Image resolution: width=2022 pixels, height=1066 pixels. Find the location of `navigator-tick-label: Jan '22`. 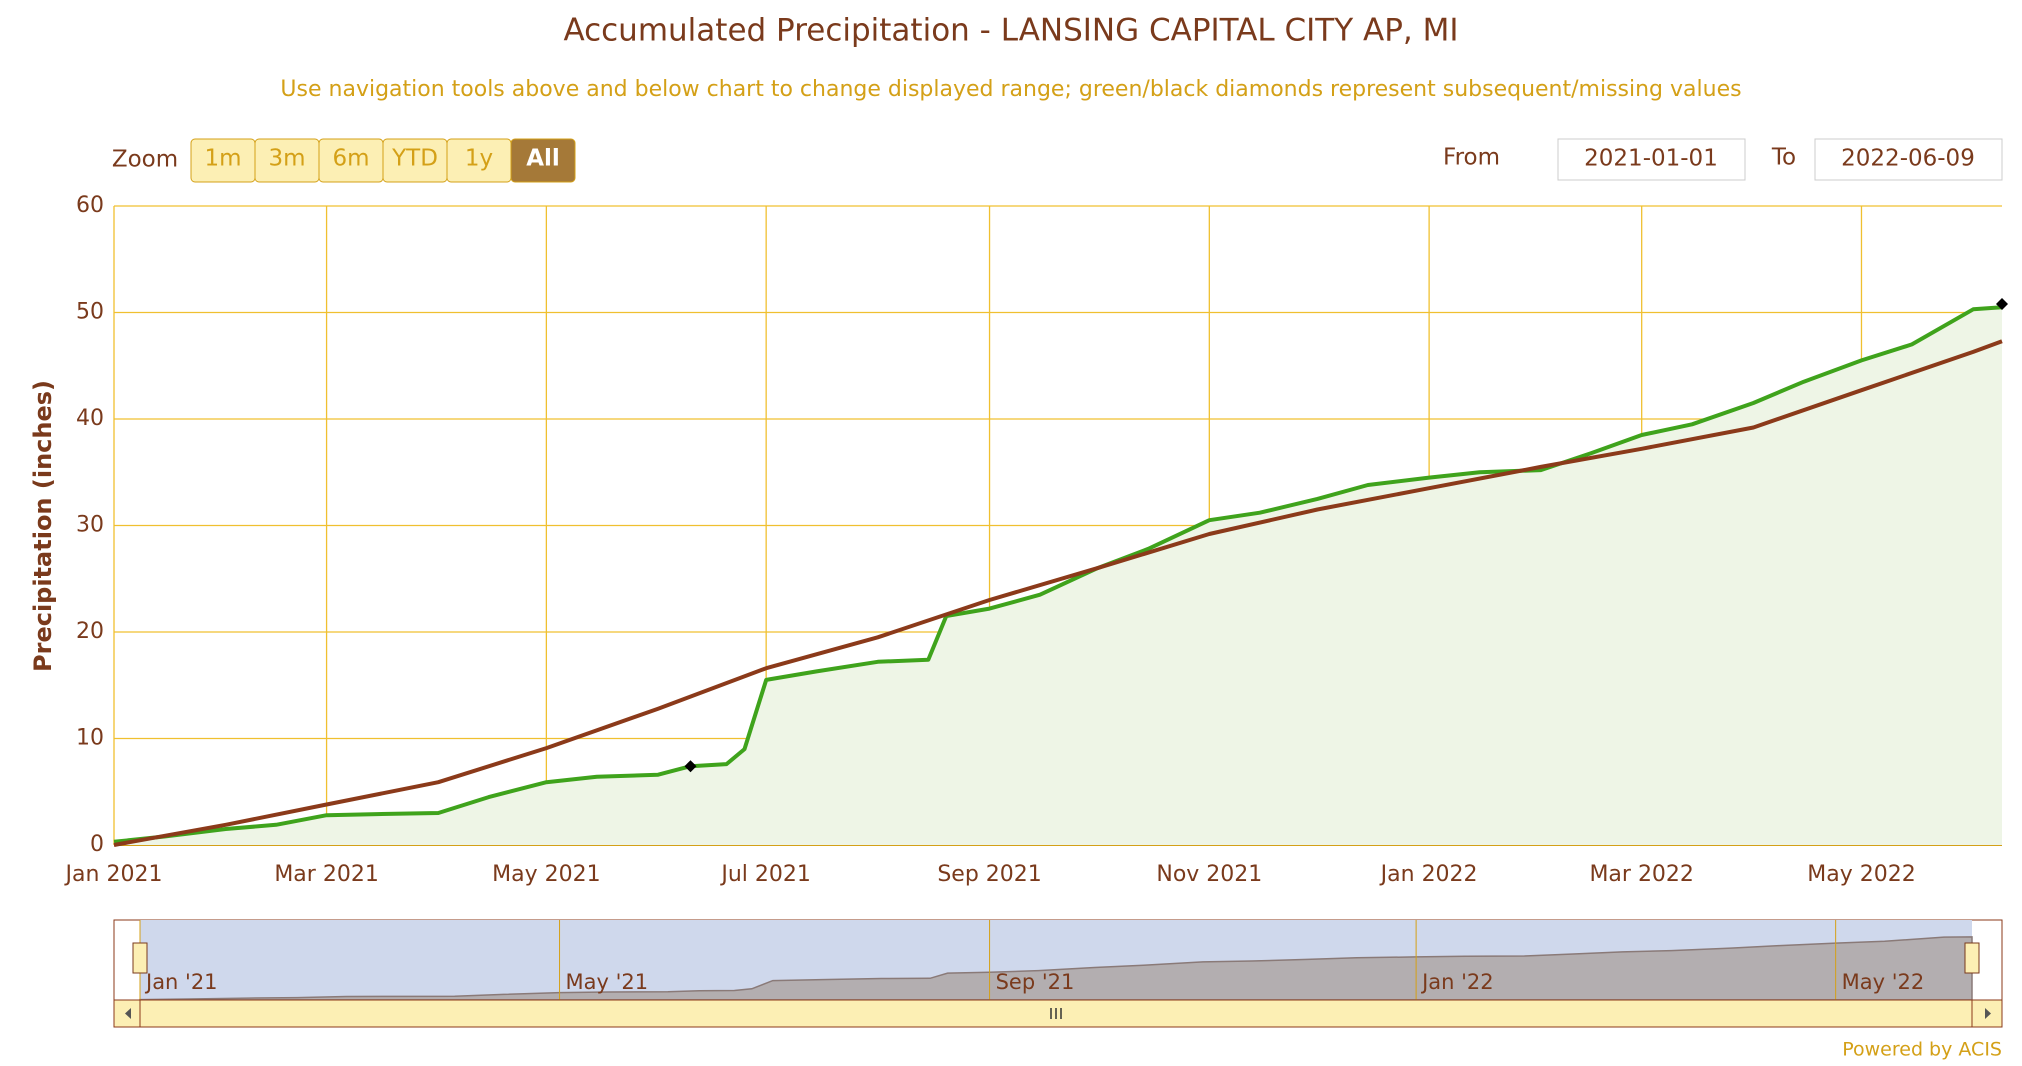

navigator-tick-label: Jan '22 is located at coordinates (1457, 982).